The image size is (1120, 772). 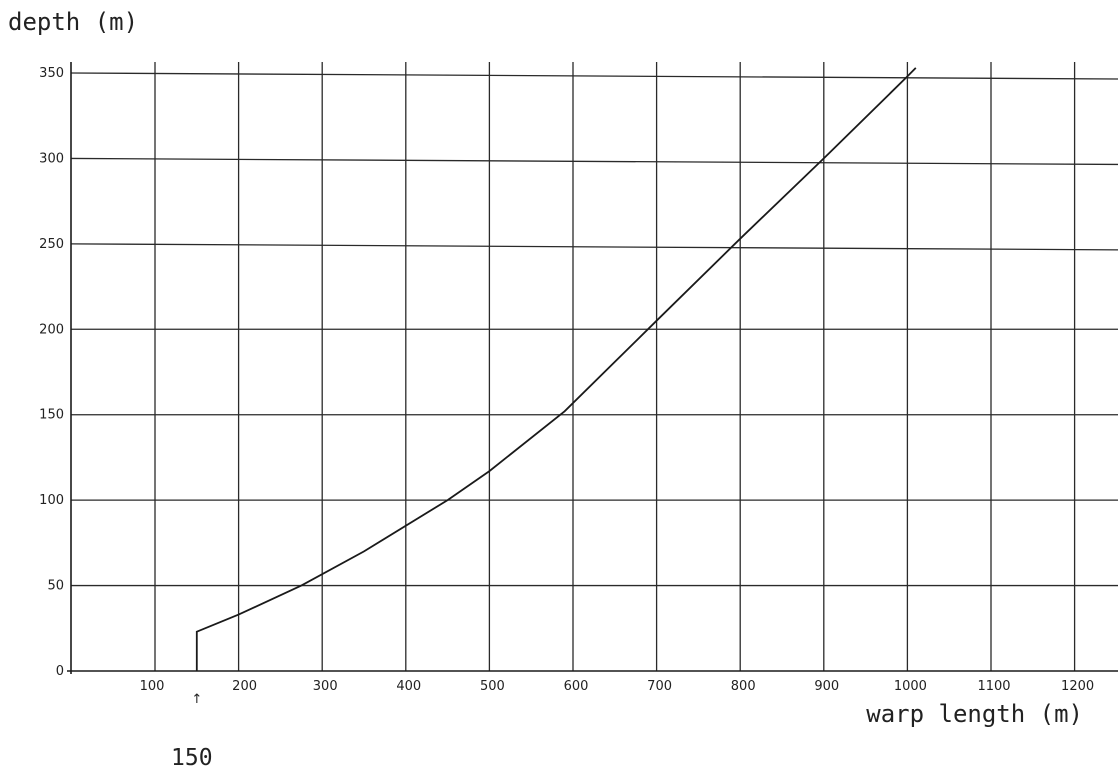 What do you see at coordinates (192, 758) in the screenshot?
I see `annotation-label: 150` at bounding box center [192, 758].